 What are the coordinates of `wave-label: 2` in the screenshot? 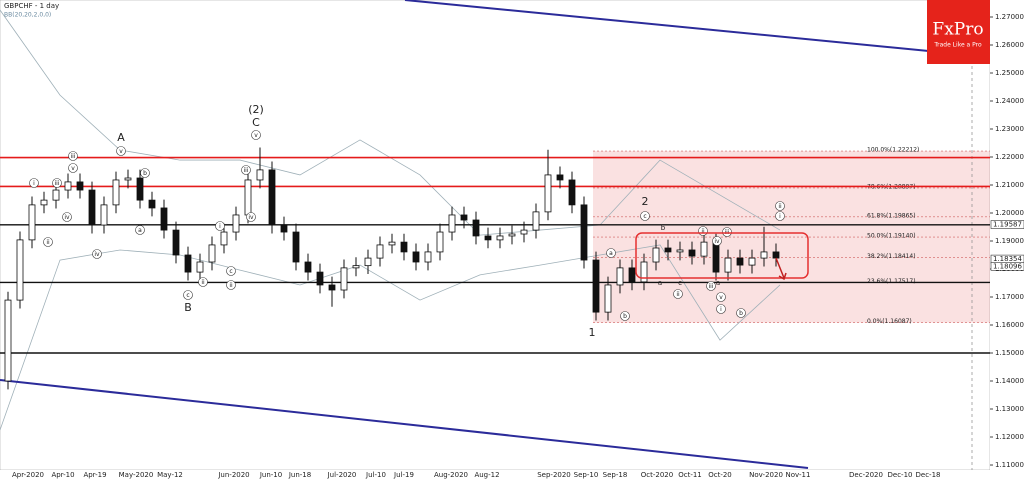 It's located at (645, 201).